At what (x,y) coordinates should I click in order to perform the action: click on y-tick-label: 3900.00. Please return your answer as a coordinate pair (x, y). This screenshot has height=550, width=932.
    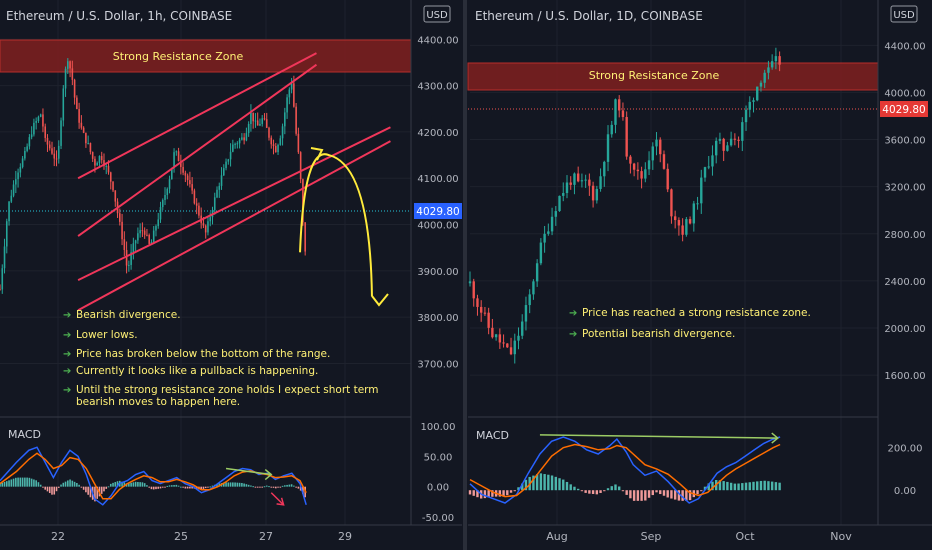
    Looking at the image, I should click on (437, 272).